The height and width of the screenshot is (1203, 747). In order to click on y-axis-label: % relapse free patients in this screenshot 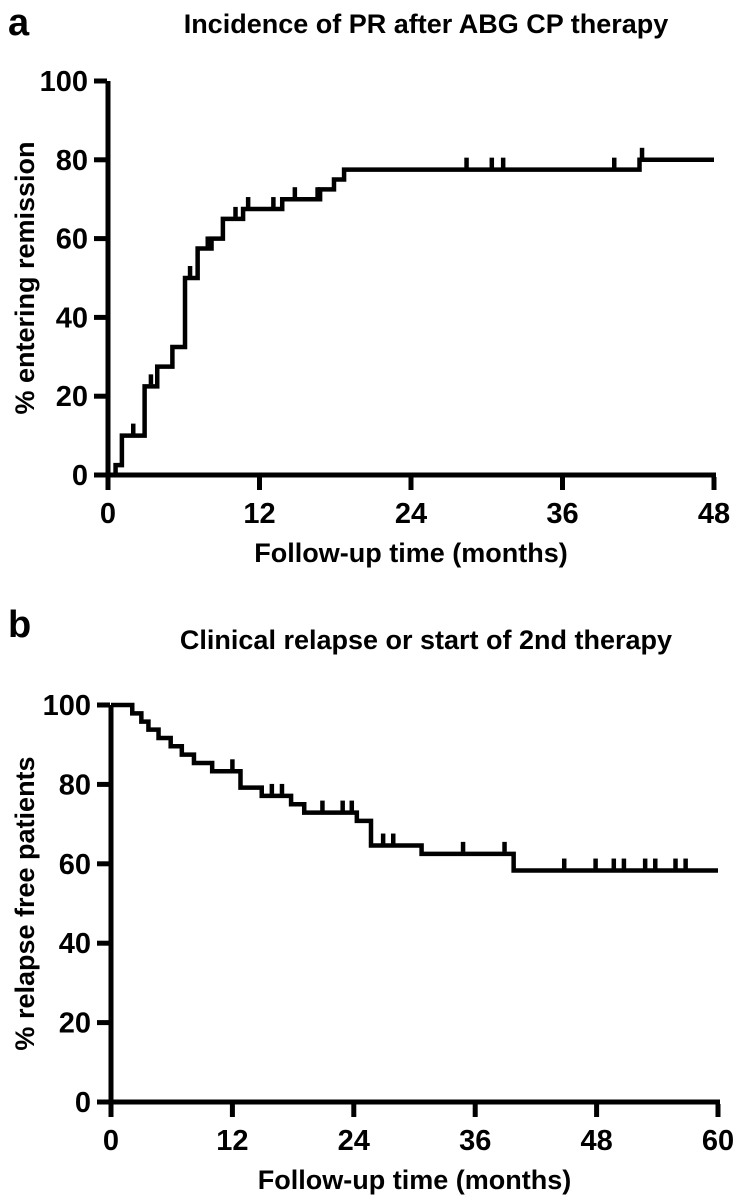, I will do `click(25, 903)`.